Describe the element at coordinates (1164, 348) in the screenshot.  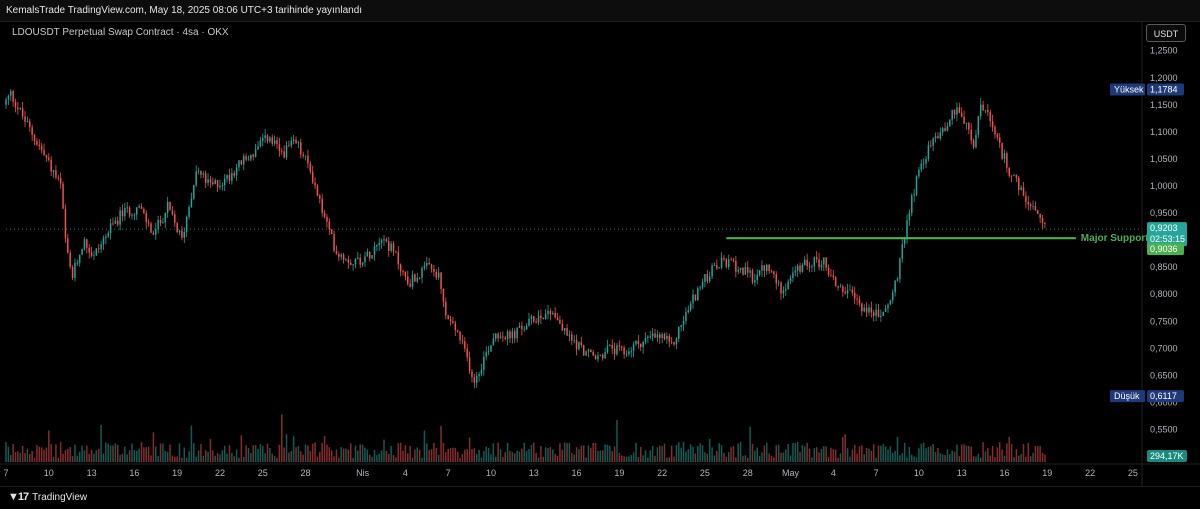
I see `y-tick-label: 0,7000` at that location.